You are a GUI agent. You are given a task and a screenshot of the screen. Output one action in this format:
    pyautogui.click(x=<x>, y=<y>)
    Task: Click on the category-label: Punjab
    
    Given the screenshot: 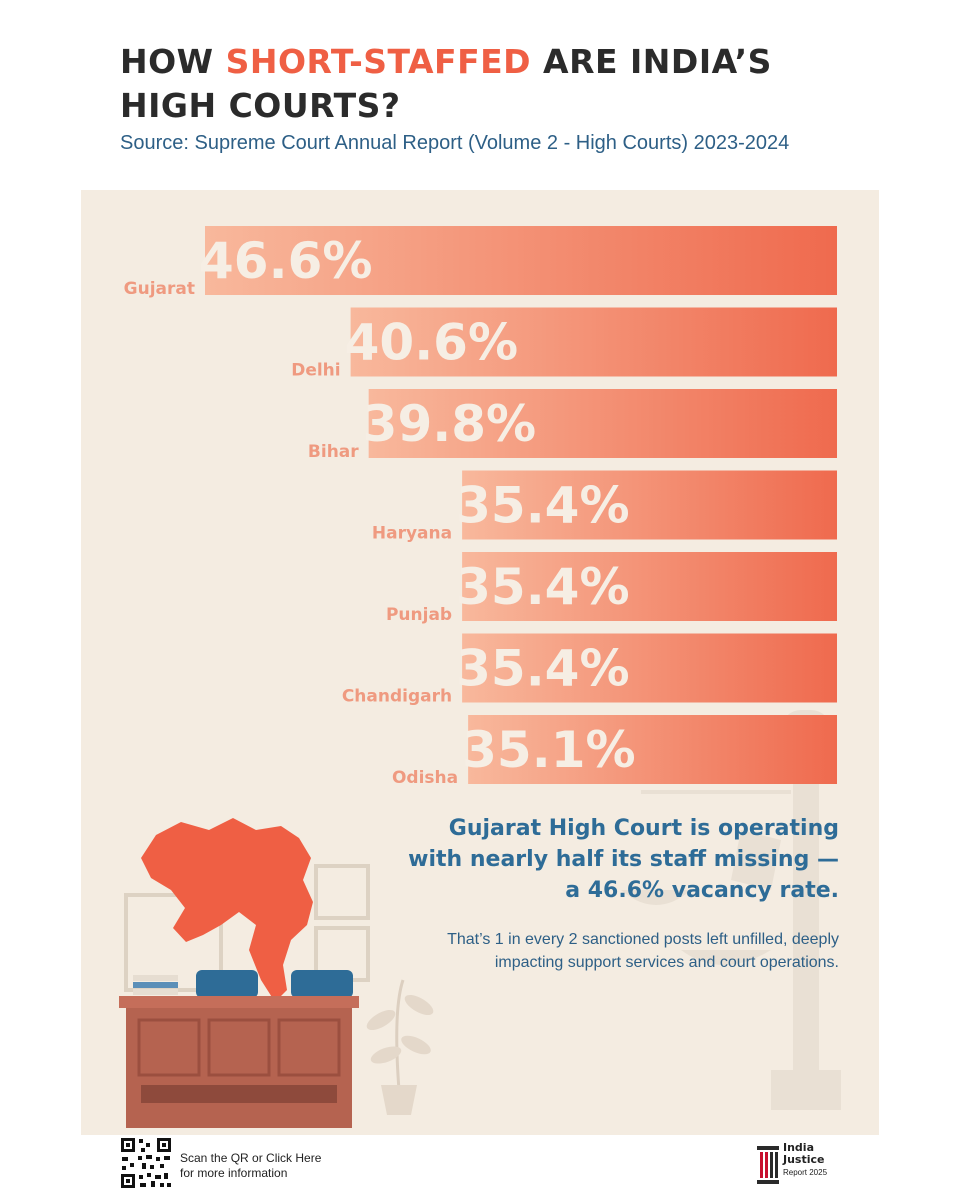 What is the action you would take?
    pyautogui.click(x=419, y=615)
    